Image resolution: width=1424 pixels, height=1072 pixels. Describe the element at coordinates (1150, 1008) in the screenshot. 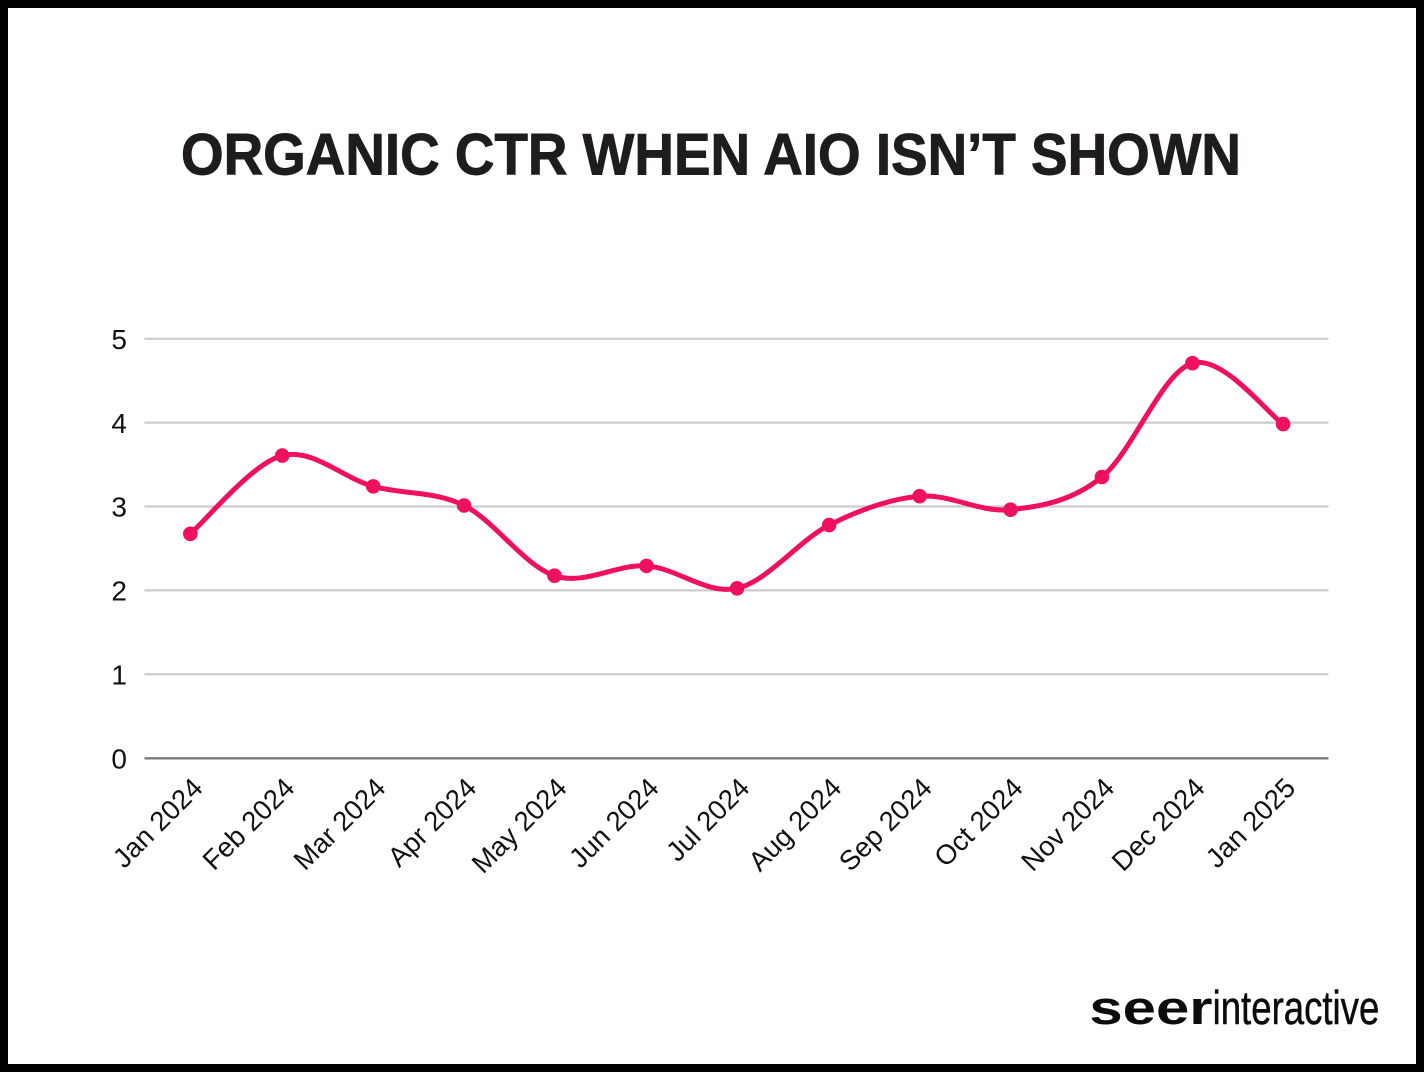

I see `svg-text: seer` at that location.